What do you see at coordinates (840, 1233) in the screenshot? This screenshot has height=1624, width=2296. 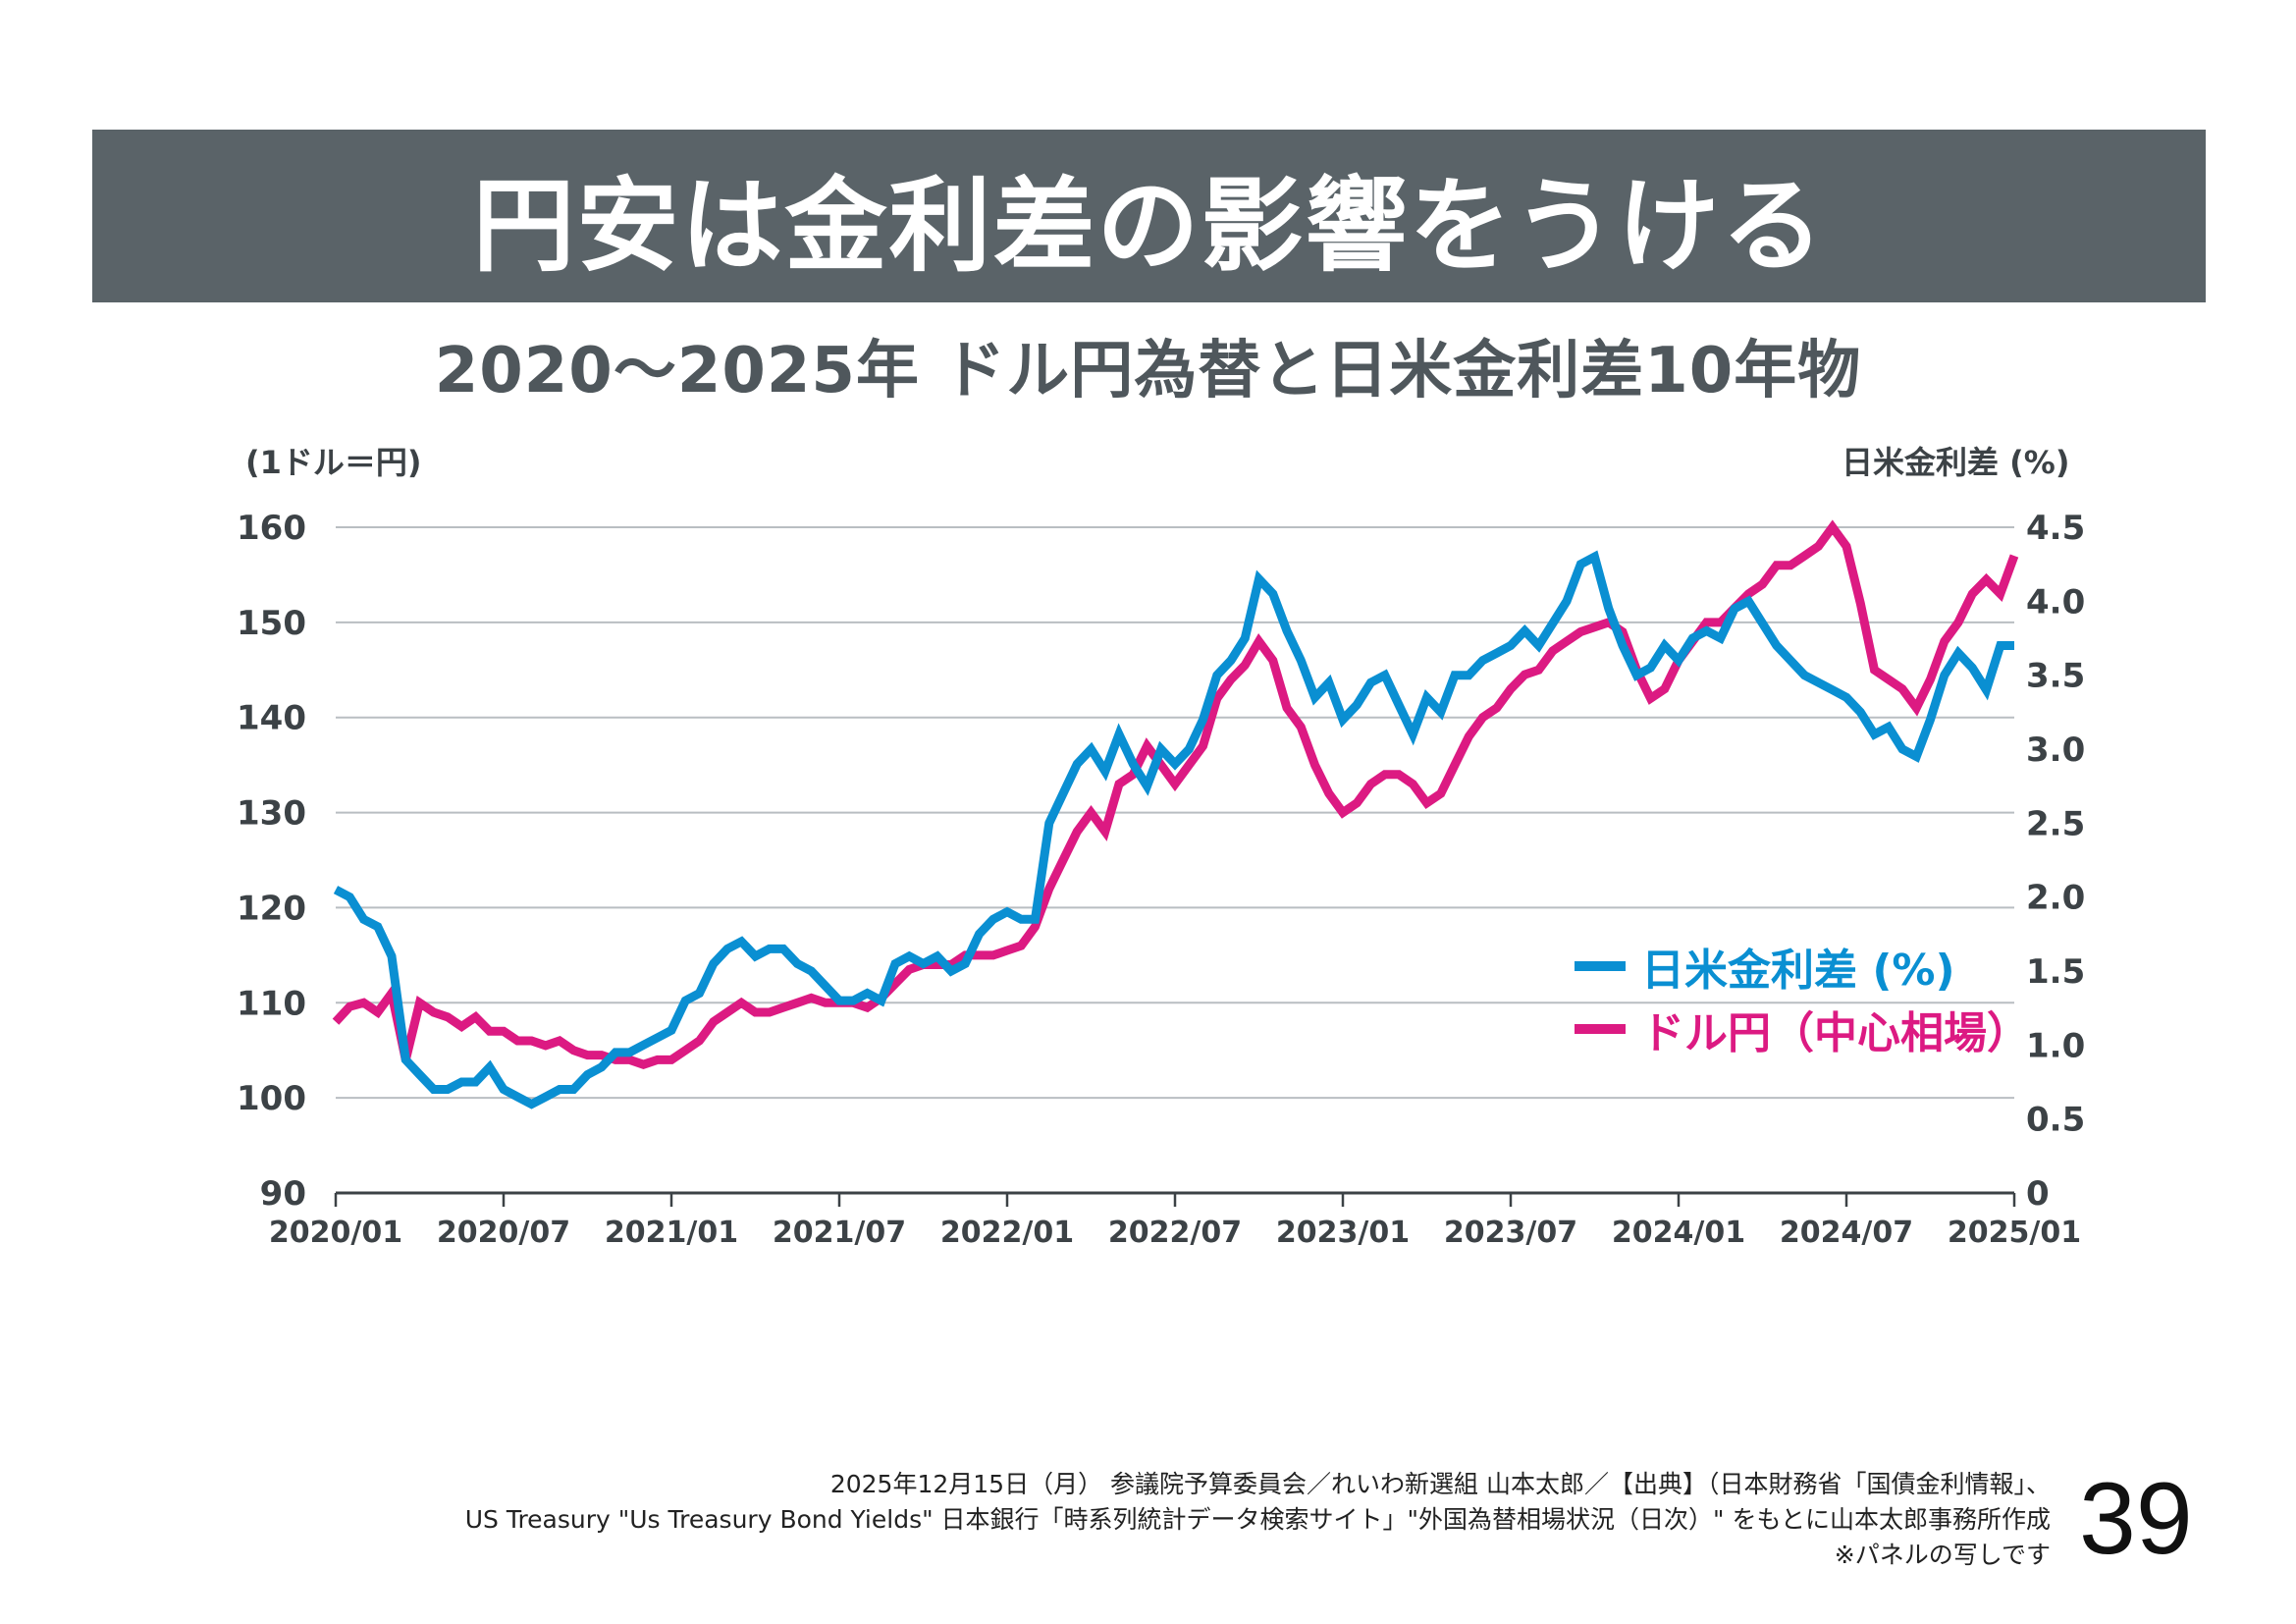 I see `x-tick-label: 2021/07` at bounding box center [840, 1233].